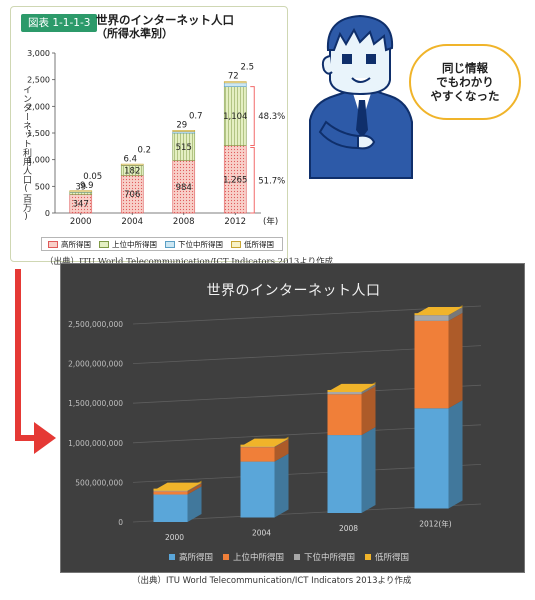  What do you see at coordinates (81, 222) in the screenshot?
I see `x-tick-label: 2000` at bounding box center [81, 222].